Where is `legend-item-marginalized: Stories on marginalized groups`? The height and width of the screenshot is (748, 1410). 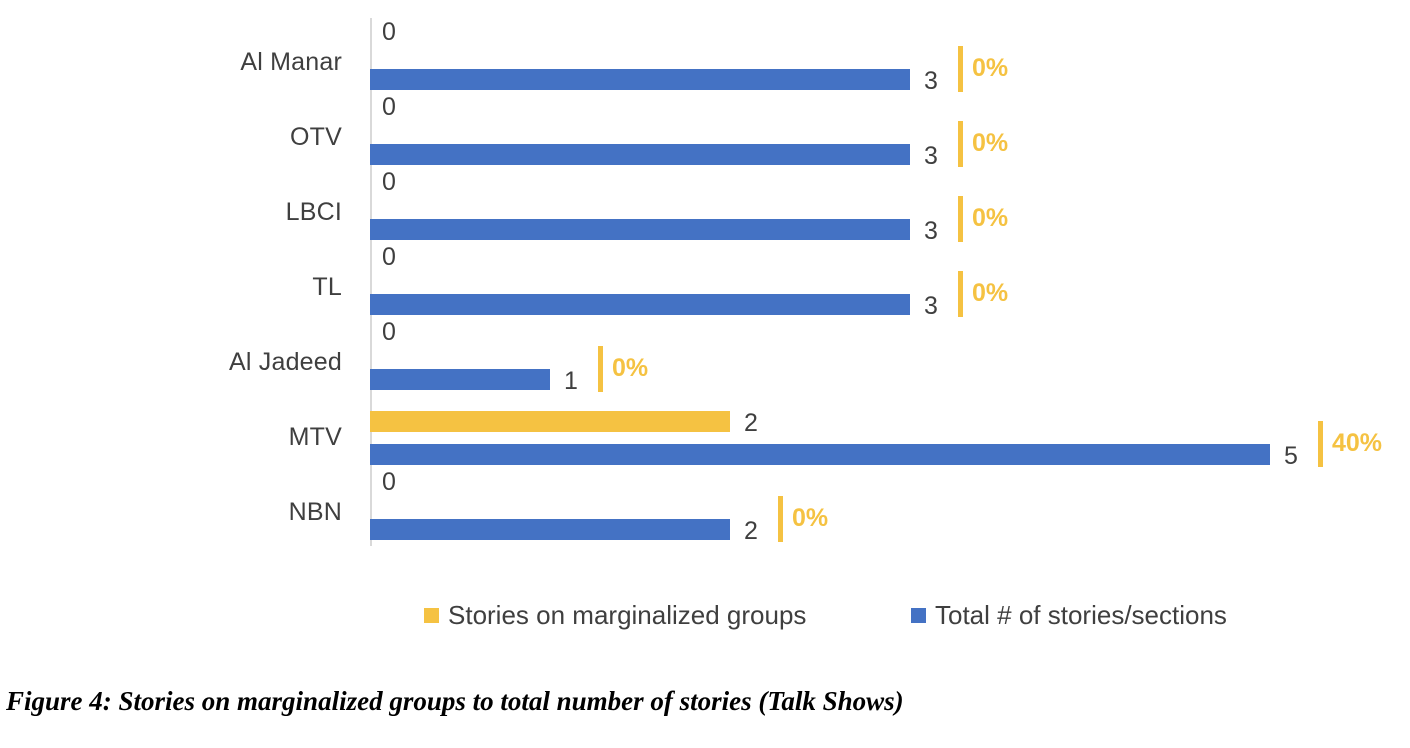
legend-item-marginalized: Stories on marginalized groups is located at coordinates (615, 615).